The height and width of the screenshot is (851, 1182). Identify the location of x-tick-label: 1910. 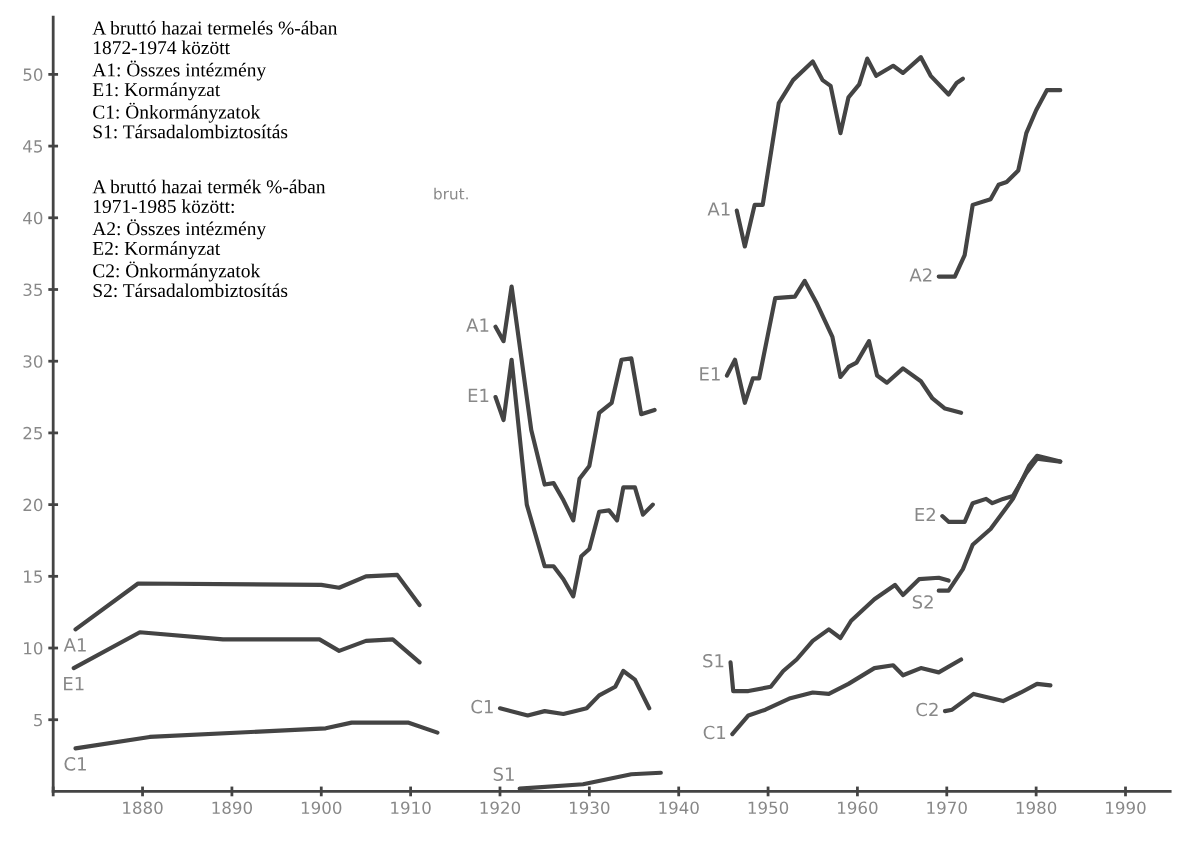
(411, 808).